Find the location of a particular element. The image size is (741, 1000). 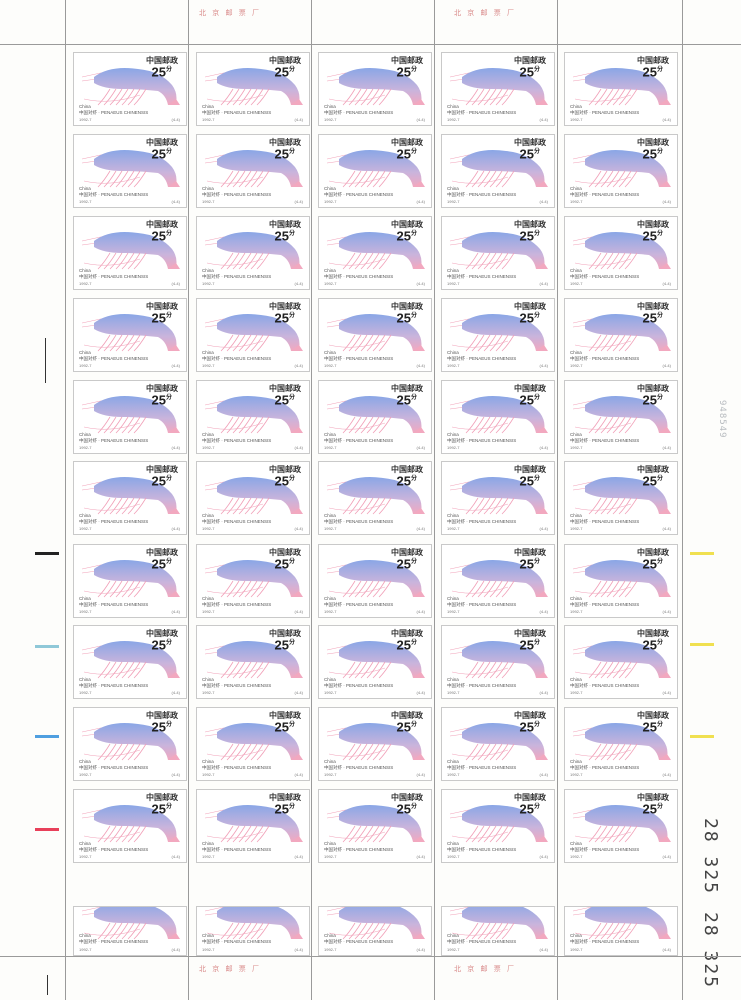

color-bar-cyan-light is located at coordinates (47, 646).